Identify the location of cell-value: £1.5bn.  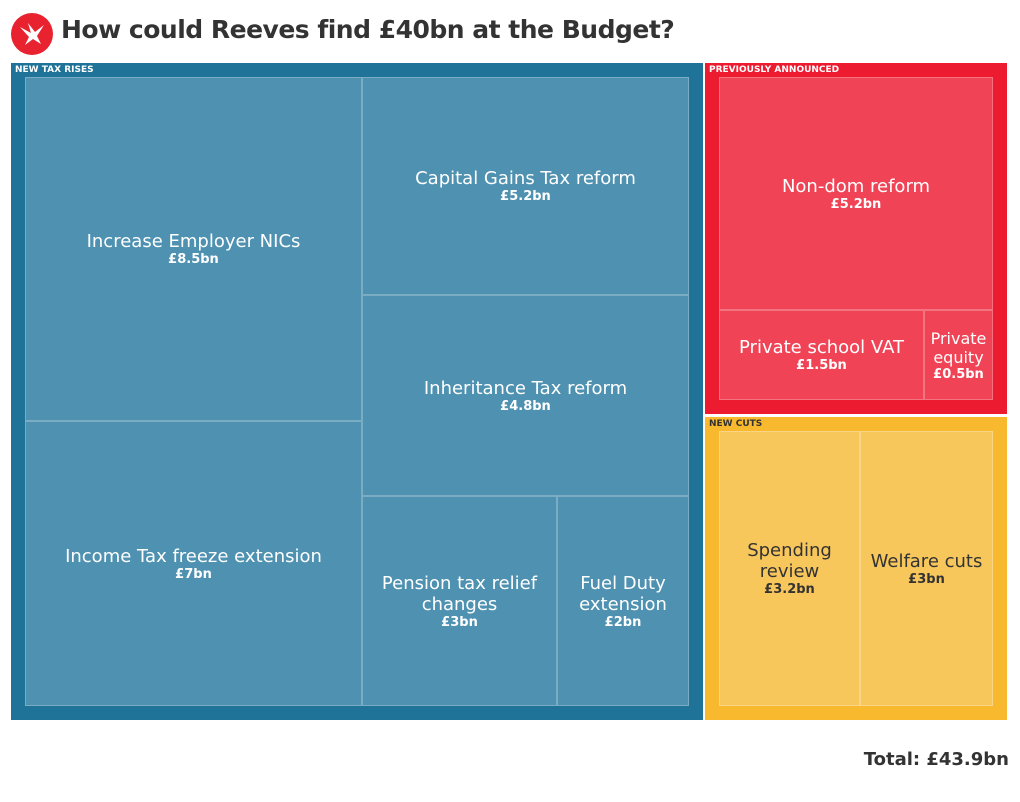
(821, 365).